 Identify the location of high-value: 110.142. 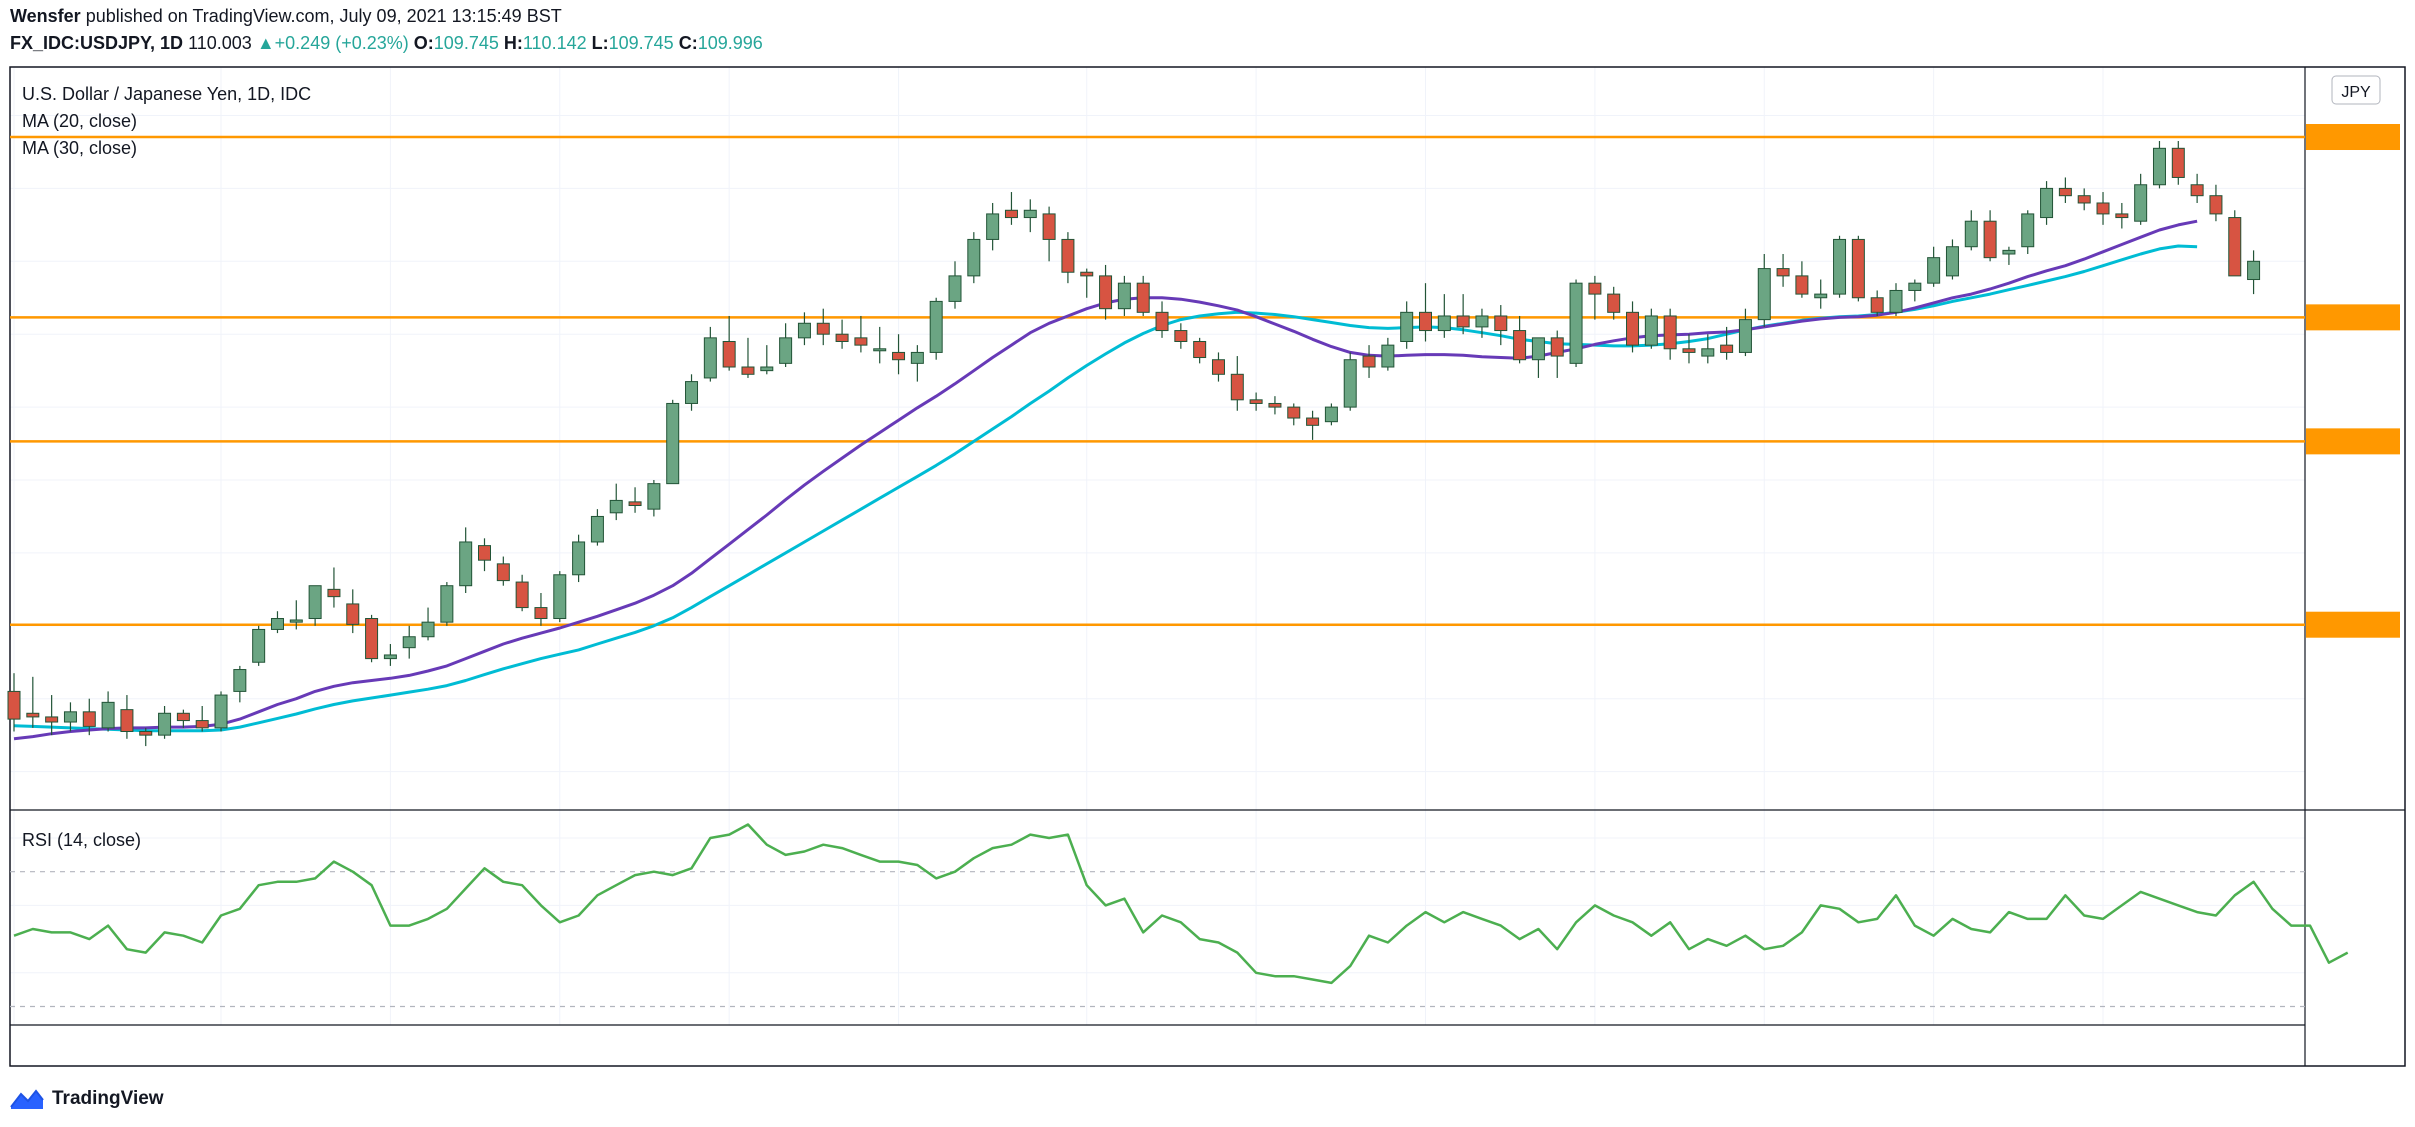
(554, 43).